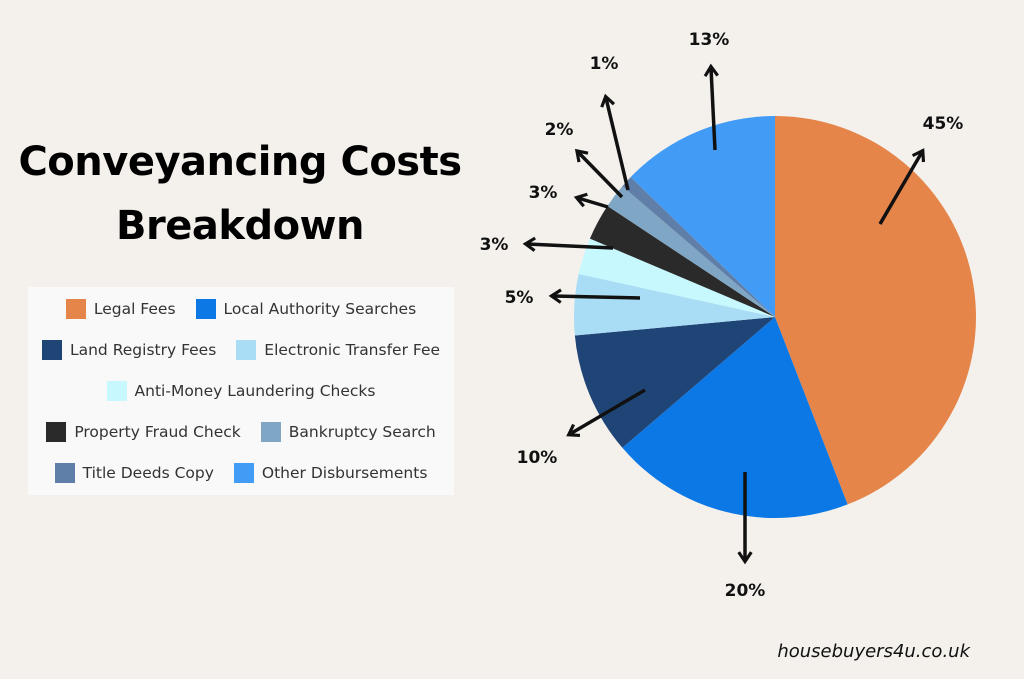 The image size is (1024, 679). I want to click on legend-item-aml: Anti-Money Laundering Checks, so click(241, 391).